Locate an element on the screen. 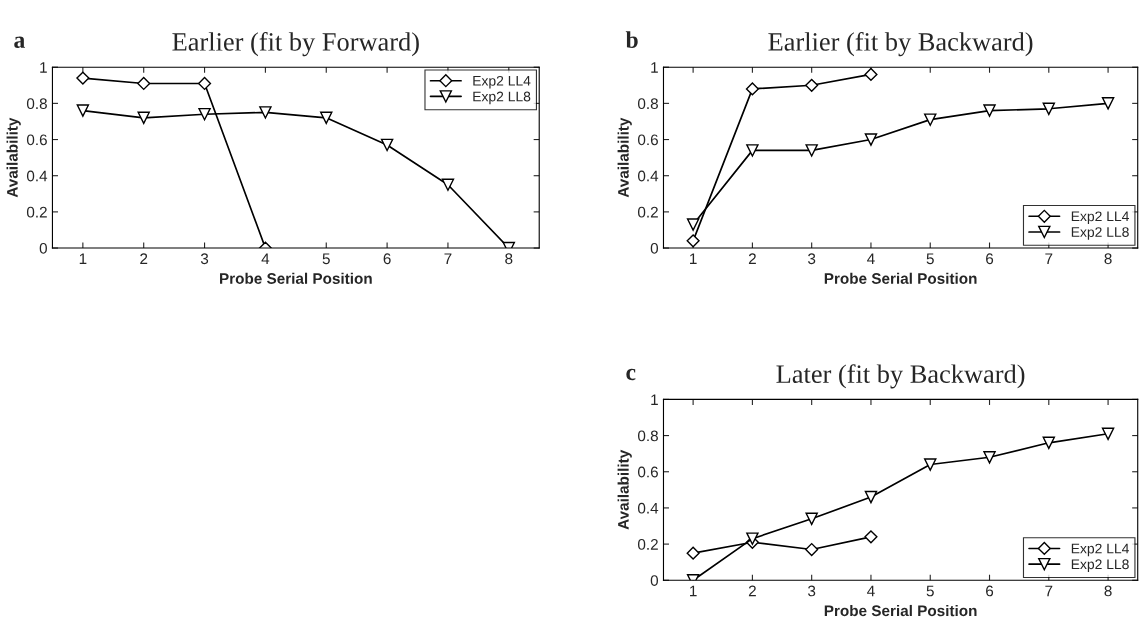 The image size is (1140, 628). chart-title: Earlier (fit by Backward) is located at coordinates (900, 44).